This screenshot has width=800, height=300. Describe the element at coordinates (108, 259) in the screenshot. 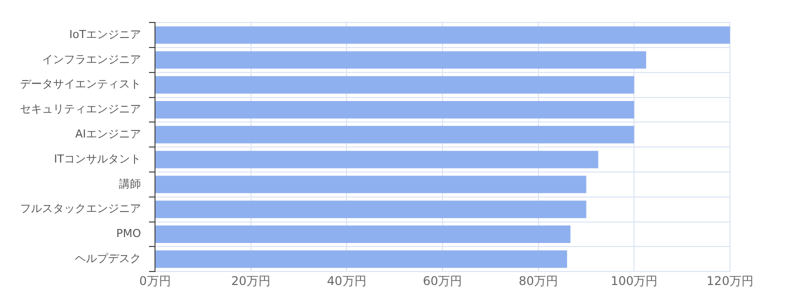

I see `y-tick-label: ヘルプデスク` at that location.